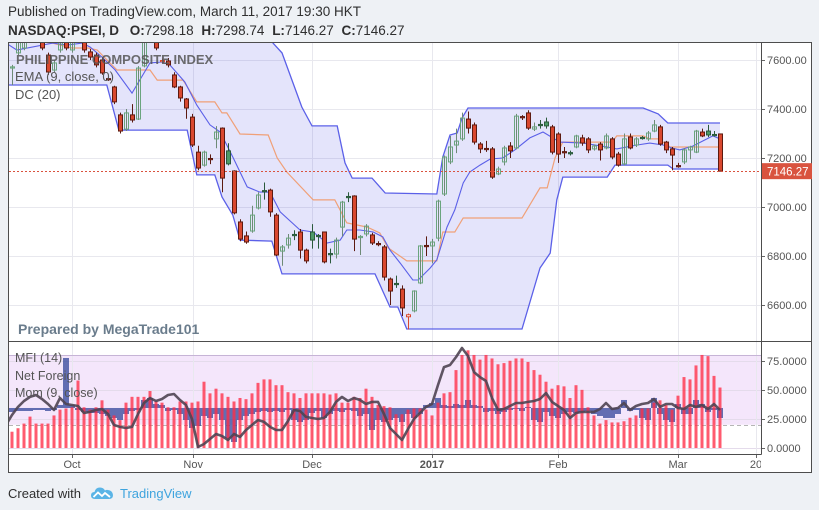 The height and width of the screenshot is (510, 819). What do you see at coordinates (412, 463) in the screenshot?
I see `time-axis: Oct Nov Dec 2017 Feb Mar 20` at bounding box center [412, 463].